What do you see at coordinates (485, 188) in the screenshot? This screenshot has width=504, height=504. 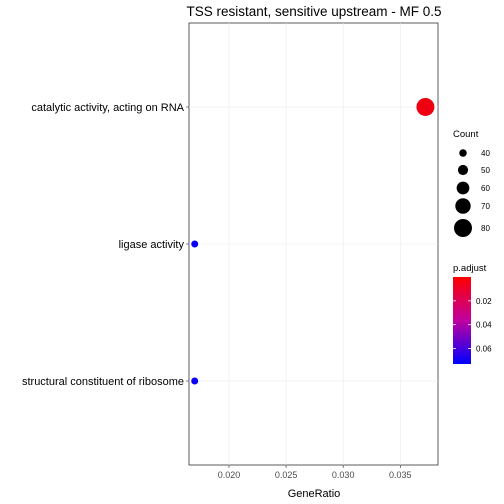 I see `legend-count-label: 60` at bounding box center [485, 188].